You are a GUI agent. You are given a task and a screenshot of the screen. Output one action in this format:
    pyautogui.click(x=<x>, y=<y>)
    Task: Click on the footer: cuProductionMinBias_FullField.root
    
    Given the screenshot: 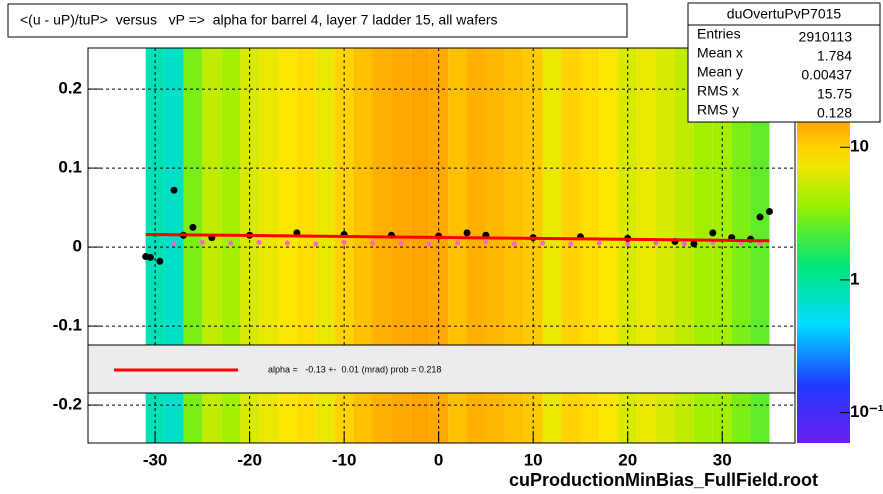 What is the action you would take?
    pyautogui.click(x=663, y=480)
    